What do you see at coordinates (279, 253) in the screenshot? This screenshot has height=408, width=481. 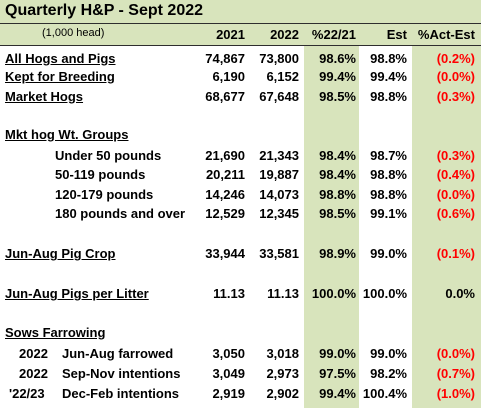 I see `value-2022: 33,581` at bounding box center [279, 253].